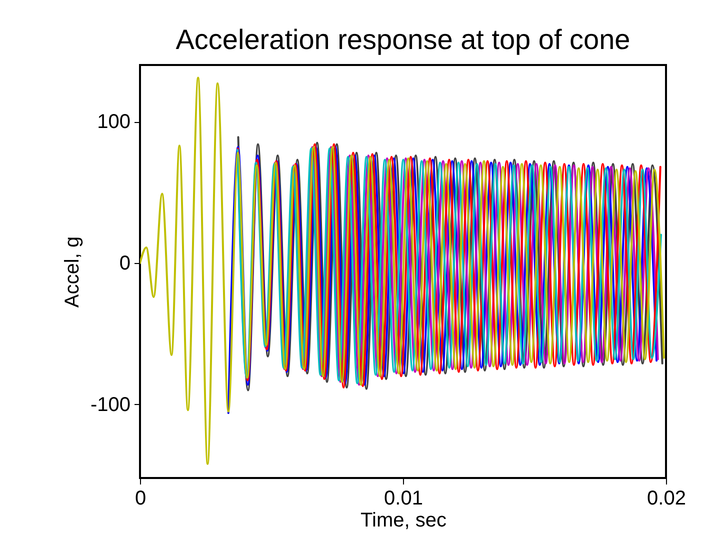  What do you see at coordinates (124, 263) in the screenshot?
I see `y-tick-label: 0` at bounding box center [124, 263].